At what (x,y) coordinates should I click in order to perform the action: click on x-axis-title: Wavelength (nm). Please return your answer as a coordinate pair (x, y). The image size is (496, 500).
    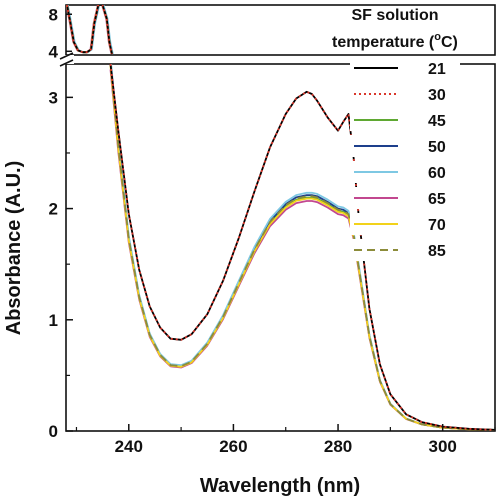
    Looking at the image, I should click on (280, 486).